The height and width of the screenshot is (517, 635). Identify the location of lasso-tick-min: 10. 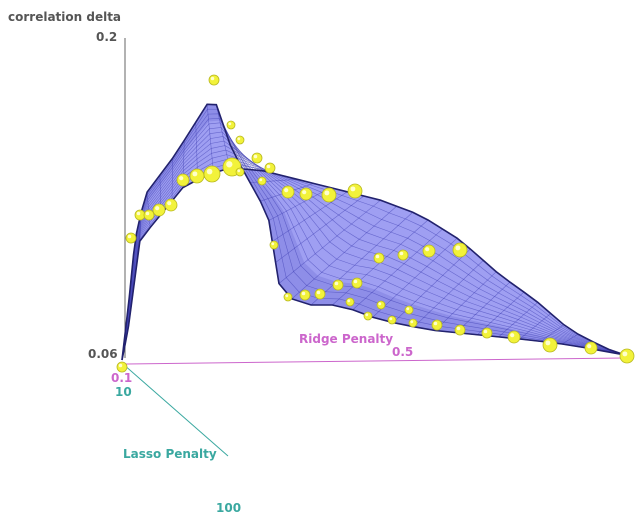
(123, 392).